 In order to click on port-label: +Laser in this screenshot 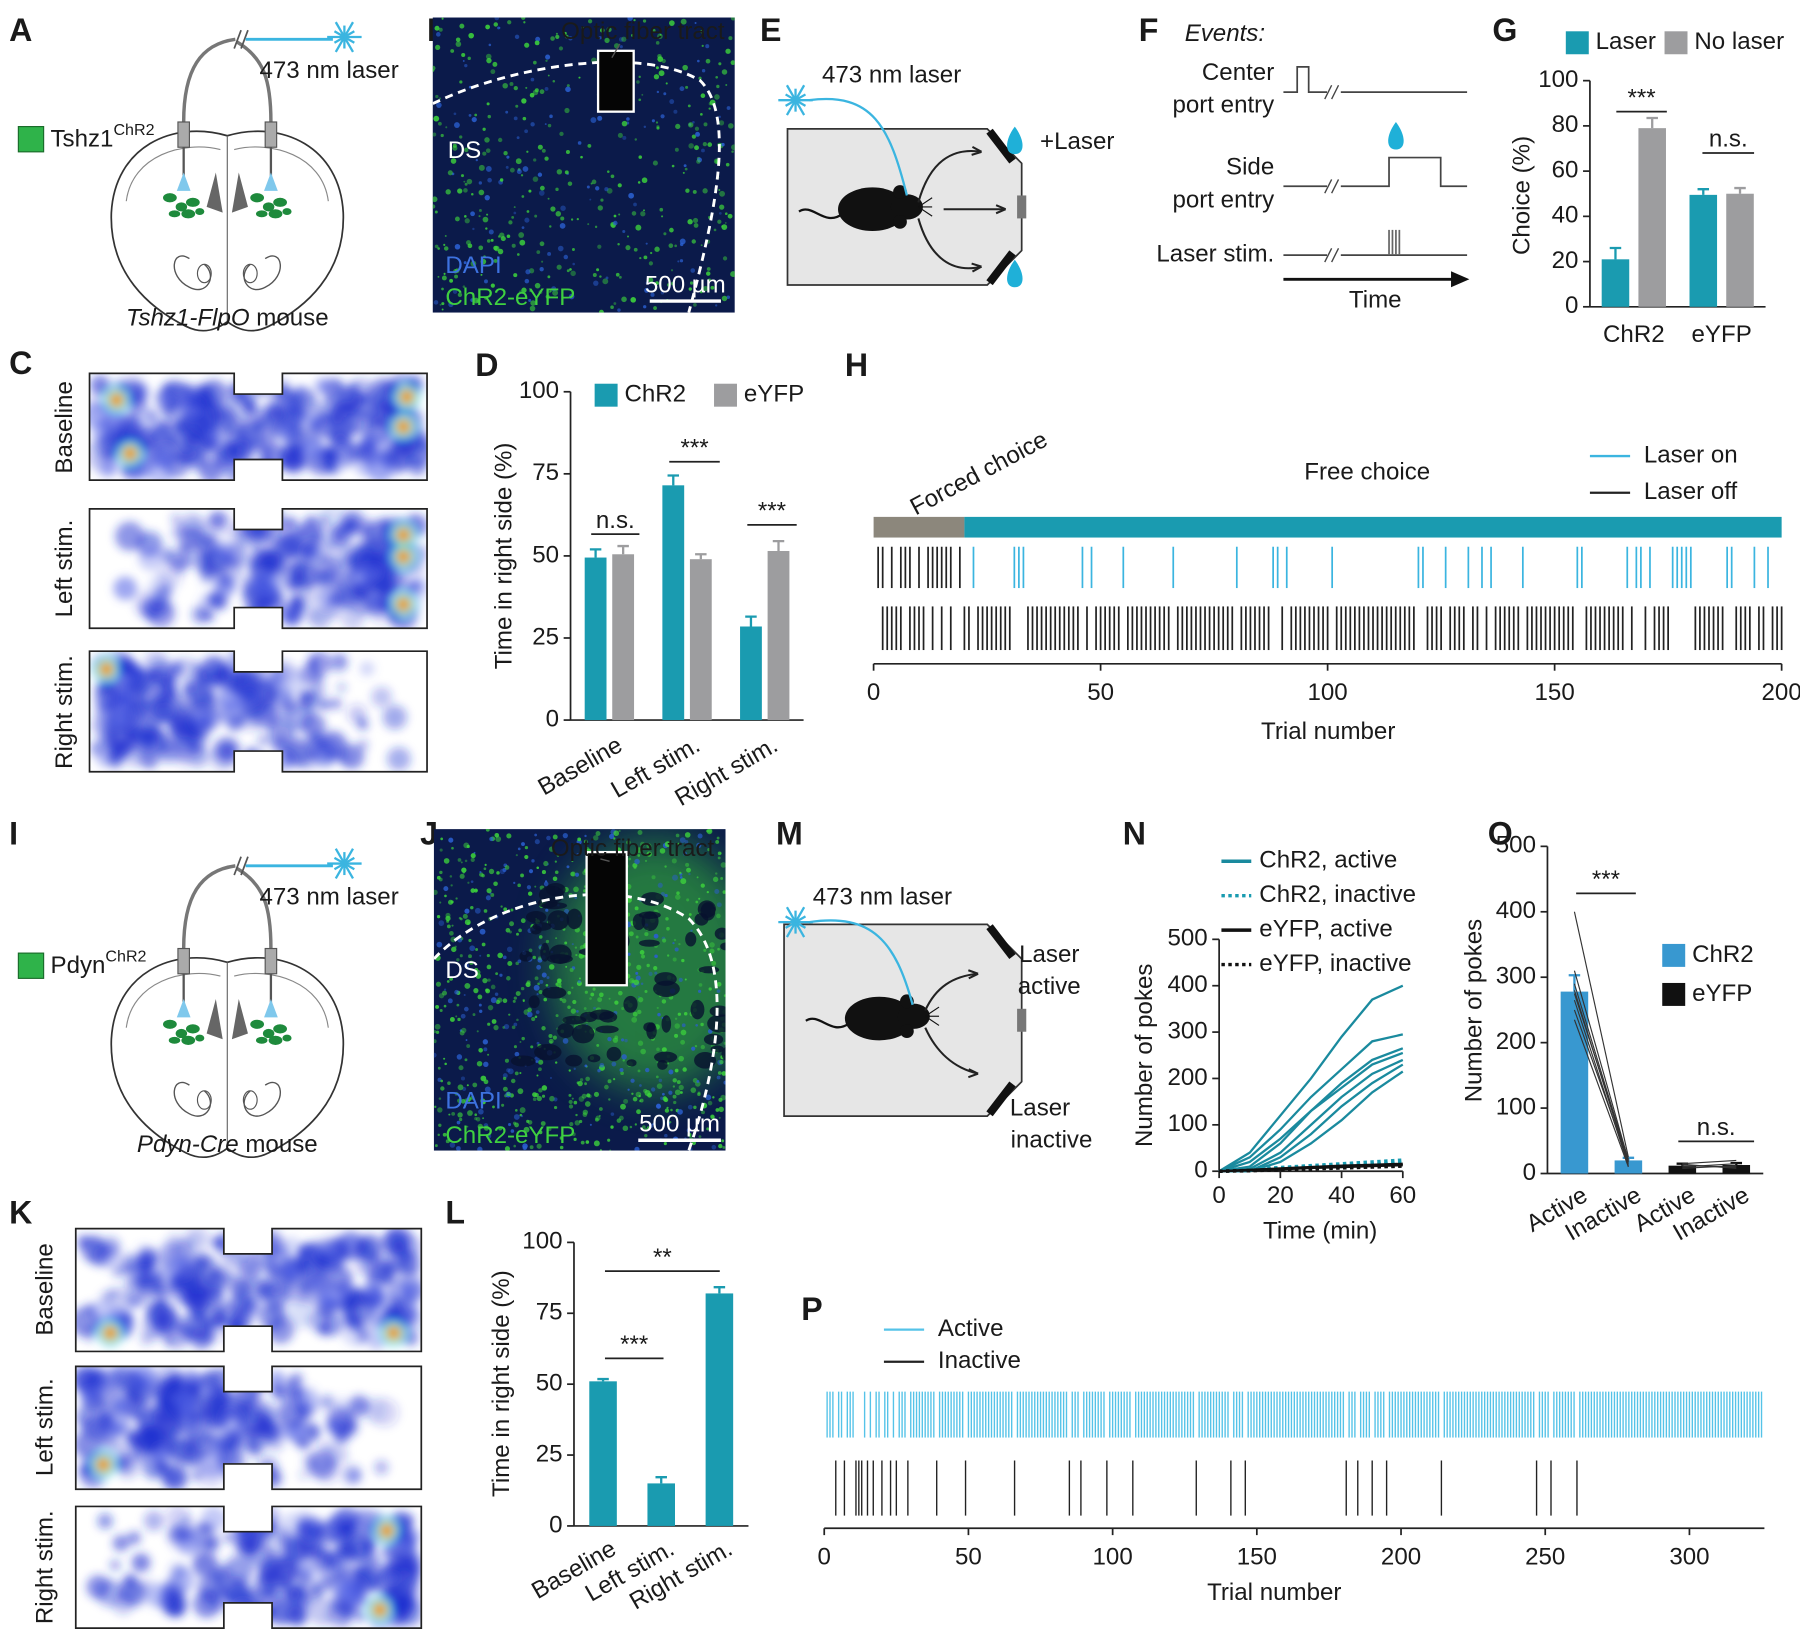, I will do `click(1077, 141)`.